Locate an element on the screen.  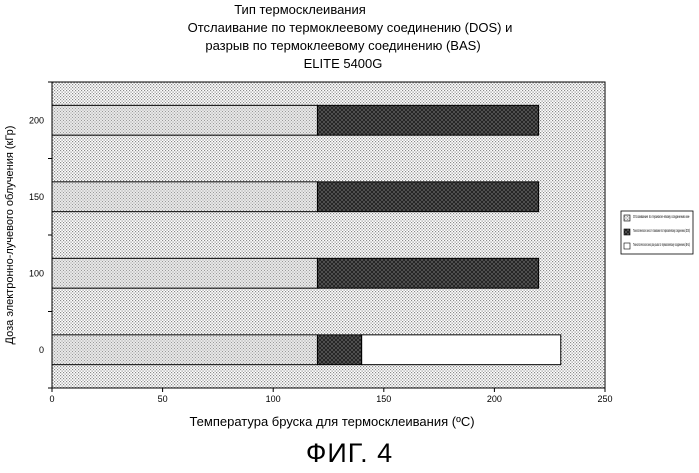
x-tick-label: 250 is located at coordinates (604, 399).